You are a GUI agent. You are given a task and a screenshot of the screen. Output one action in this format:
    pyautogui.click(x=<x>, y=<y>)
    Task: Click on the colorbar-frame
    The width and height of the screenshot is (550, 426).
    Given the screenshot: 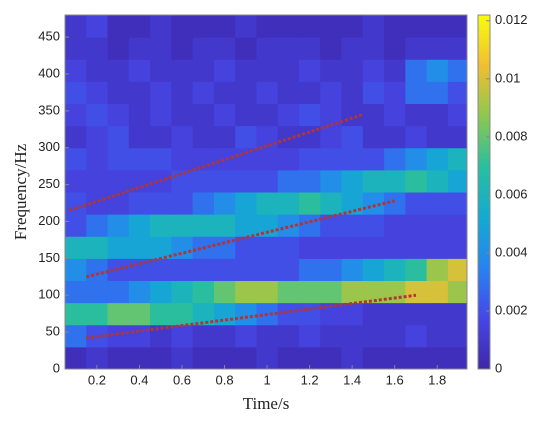 What is the action you would take?
    pyautogui.click(x=484, y=192)
    